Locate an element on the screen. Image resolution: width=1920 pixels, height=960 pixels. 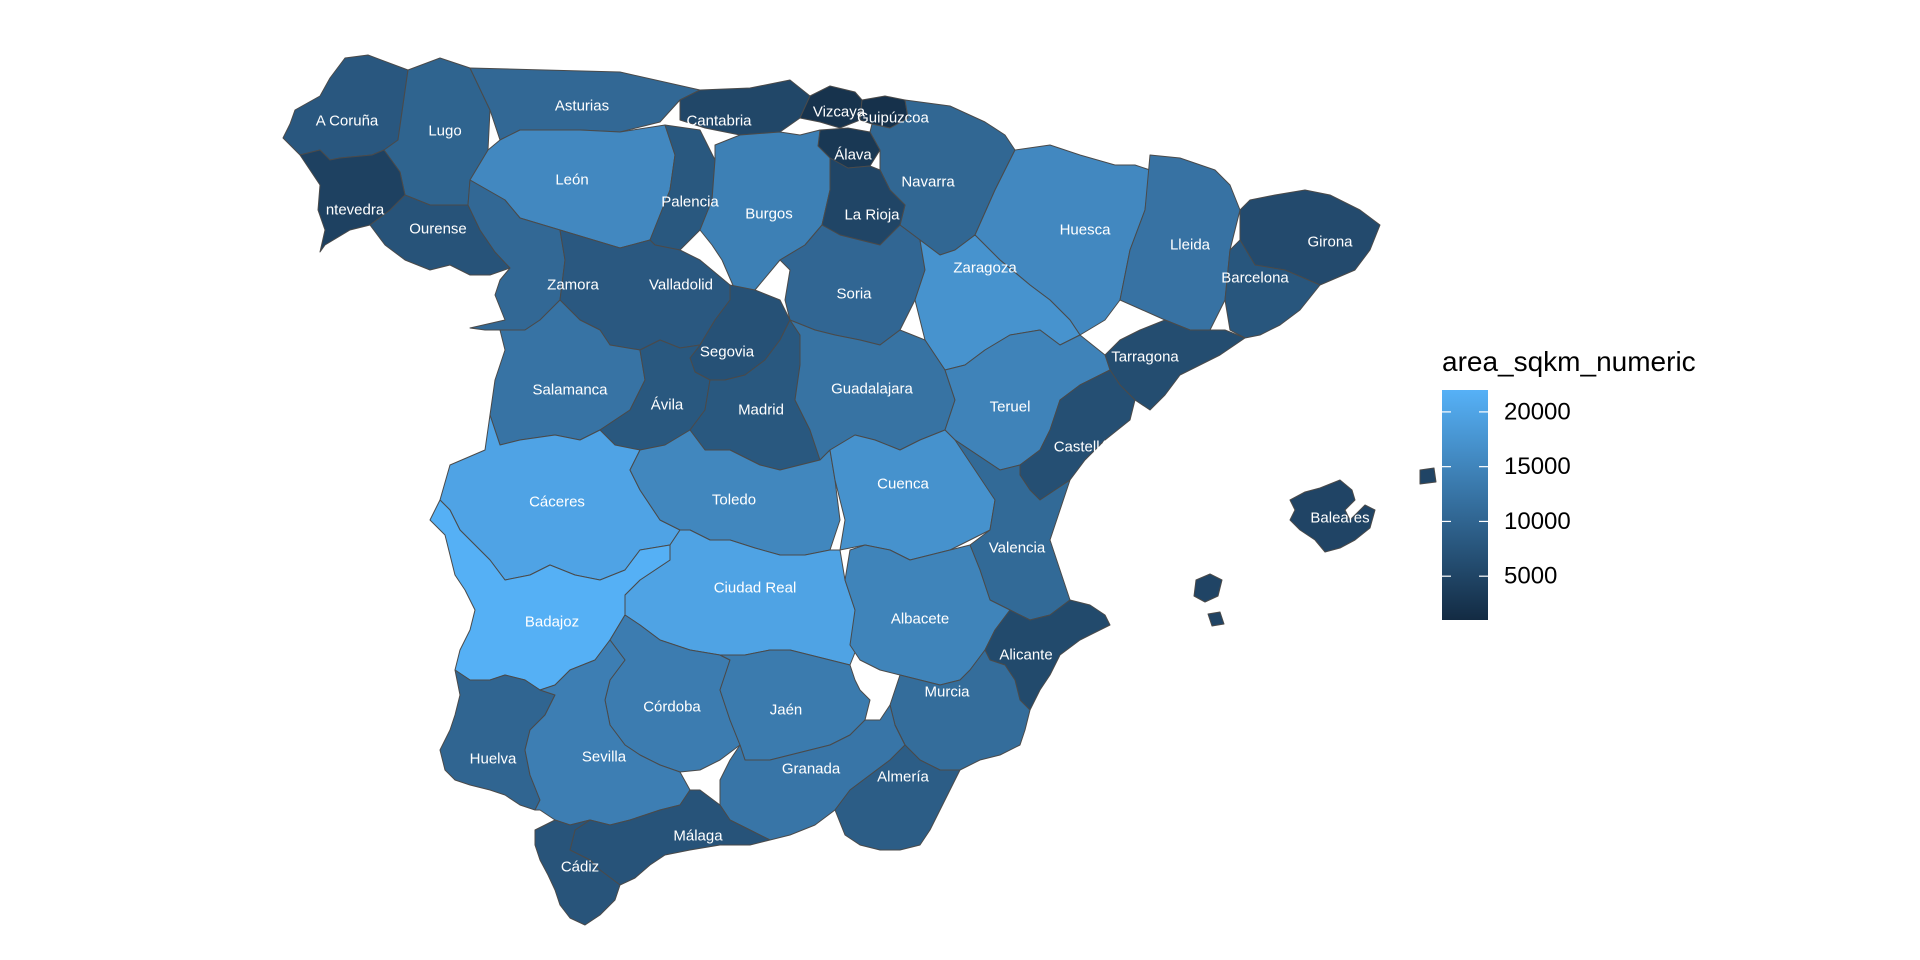
province-label-ourense: Ourense is located at coordinates (438, 229).